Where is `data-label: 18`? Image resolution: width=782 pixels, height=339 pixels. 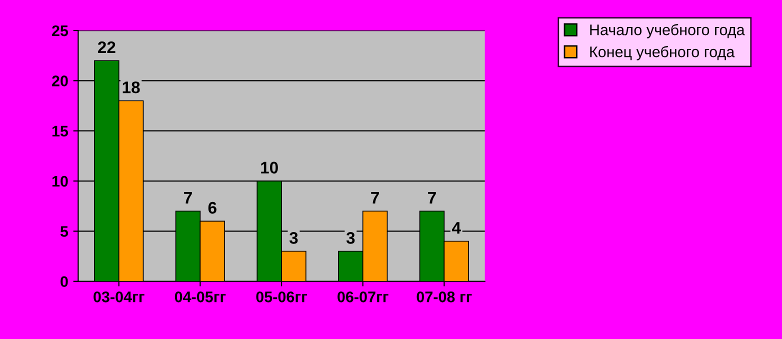
data-label: 18 is located at coordinates (131, 87).